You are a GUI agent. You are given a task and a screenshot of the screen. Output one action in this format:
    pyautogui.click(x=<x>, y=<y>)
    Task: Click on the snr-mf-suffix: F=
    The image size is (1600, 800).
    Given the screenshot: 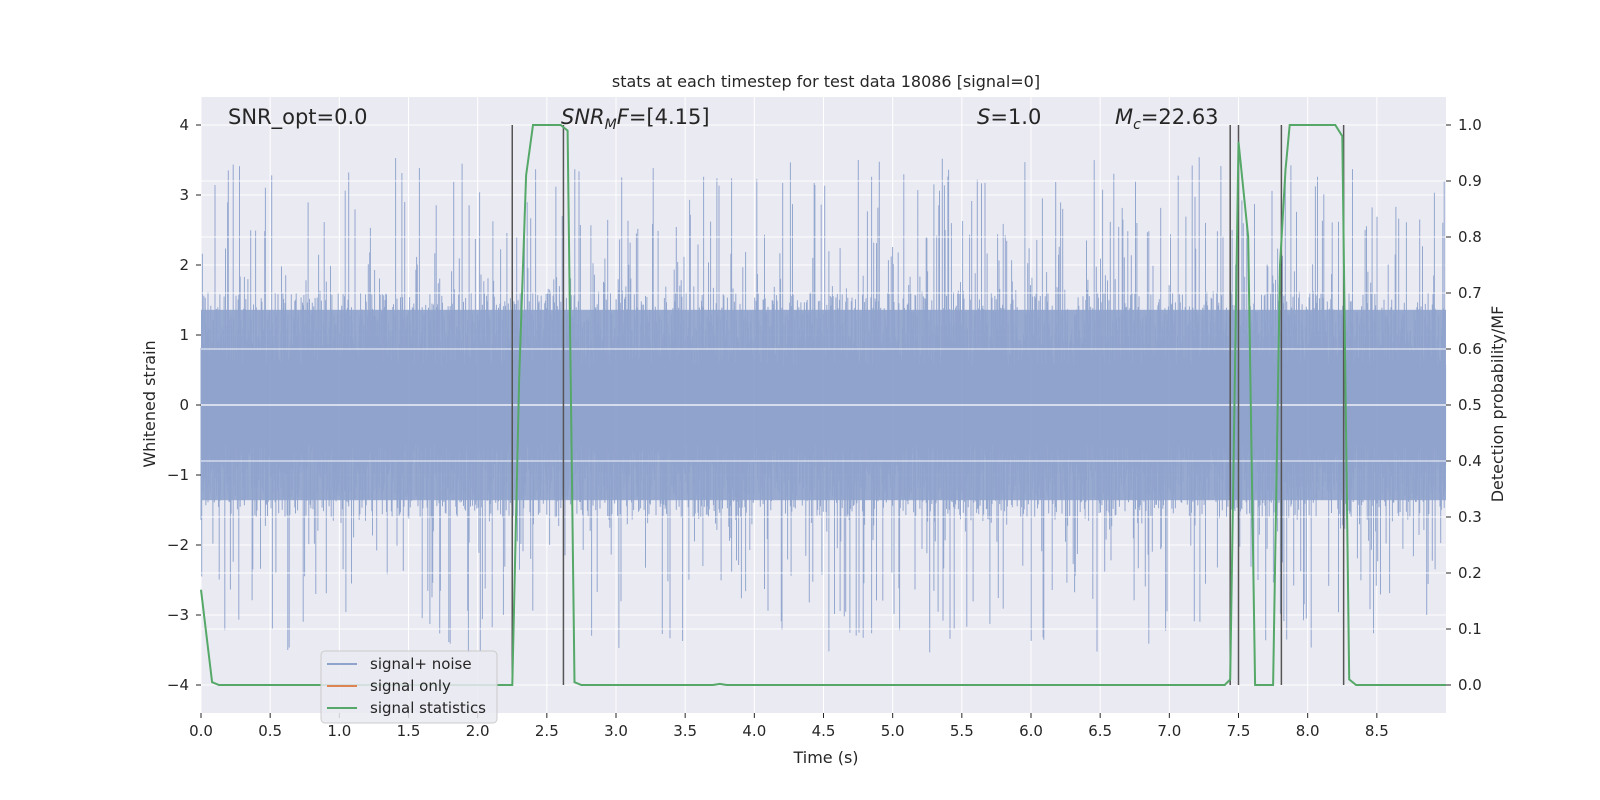 What is the action you would take?
    pyautogui.click(x=632, y=117)
    